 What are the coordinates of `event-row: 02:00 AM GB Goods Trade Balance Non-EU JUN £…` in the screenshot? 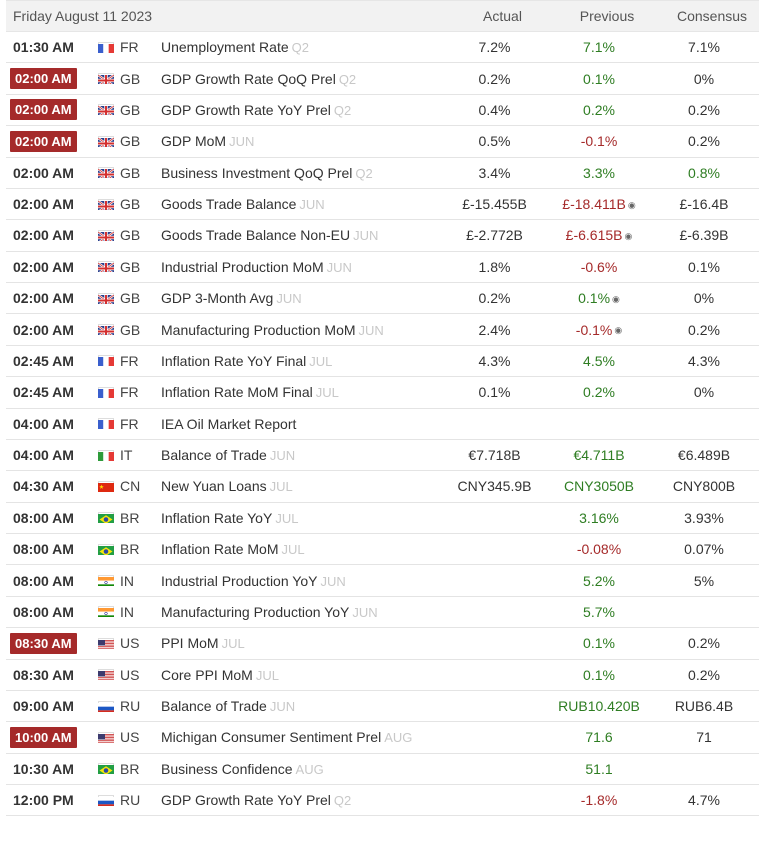 It's located at (382, 236).